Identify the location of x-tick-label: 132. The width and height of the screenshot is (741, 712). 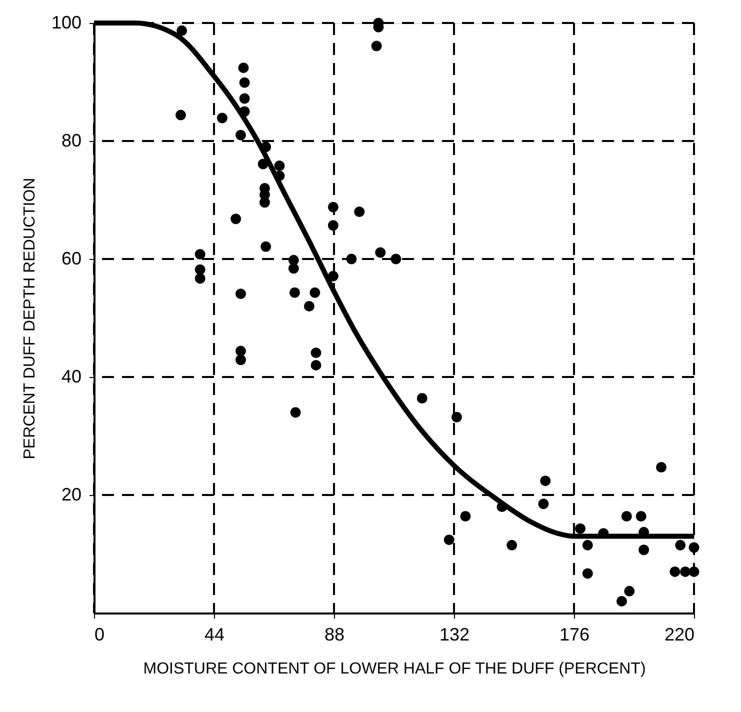
(454, 634).